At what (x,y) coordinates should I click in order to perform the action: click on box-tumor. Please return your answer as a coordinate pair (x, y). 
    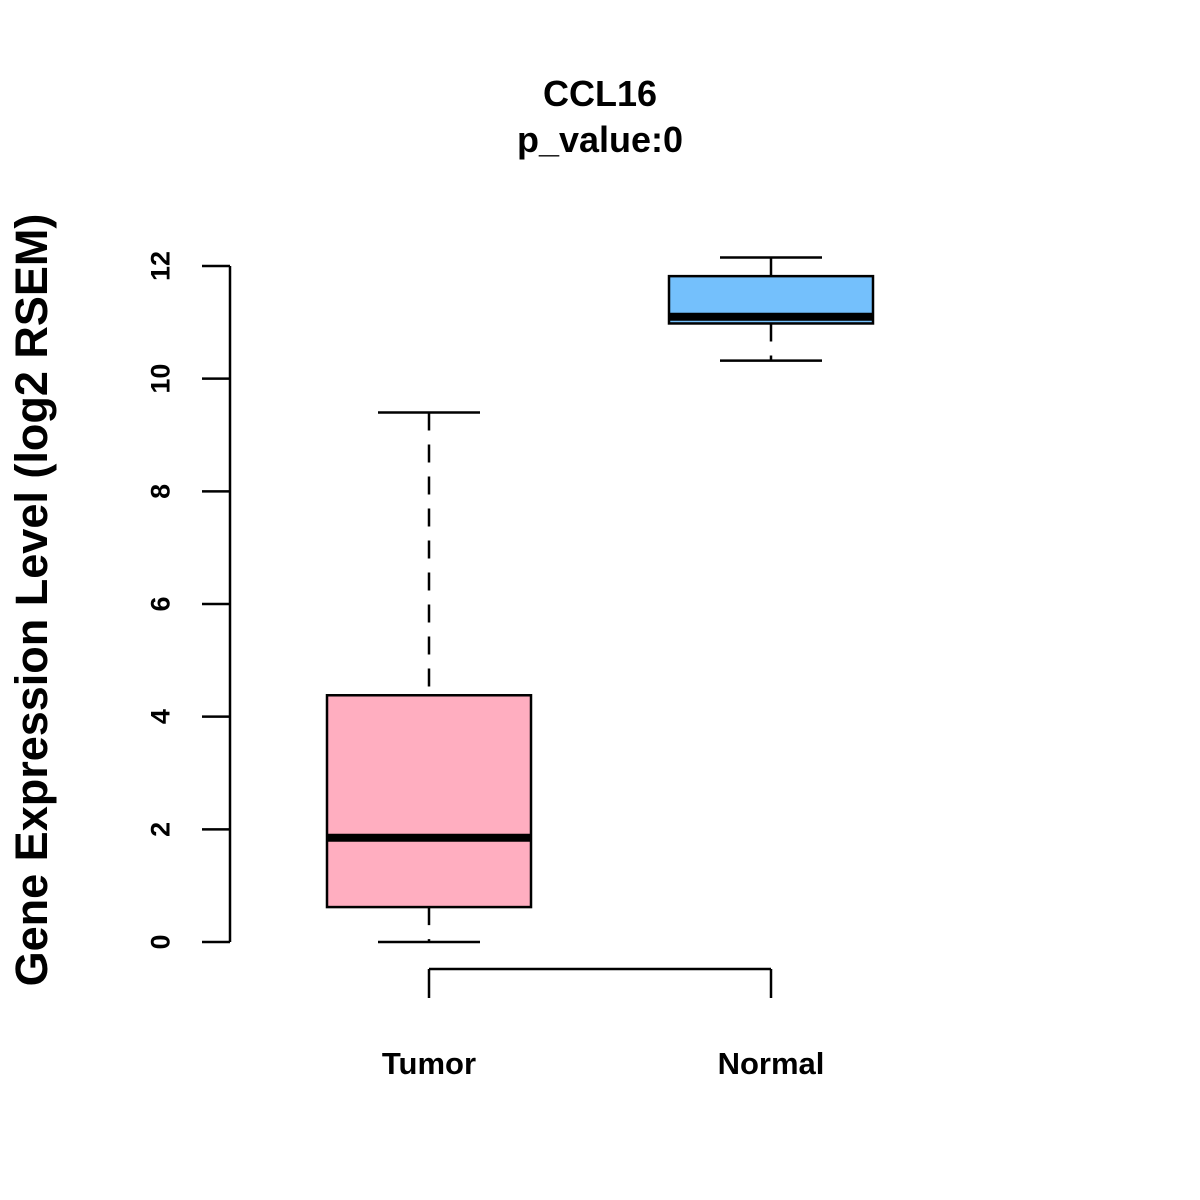
    Looking at the image, I should click on (429, 677).